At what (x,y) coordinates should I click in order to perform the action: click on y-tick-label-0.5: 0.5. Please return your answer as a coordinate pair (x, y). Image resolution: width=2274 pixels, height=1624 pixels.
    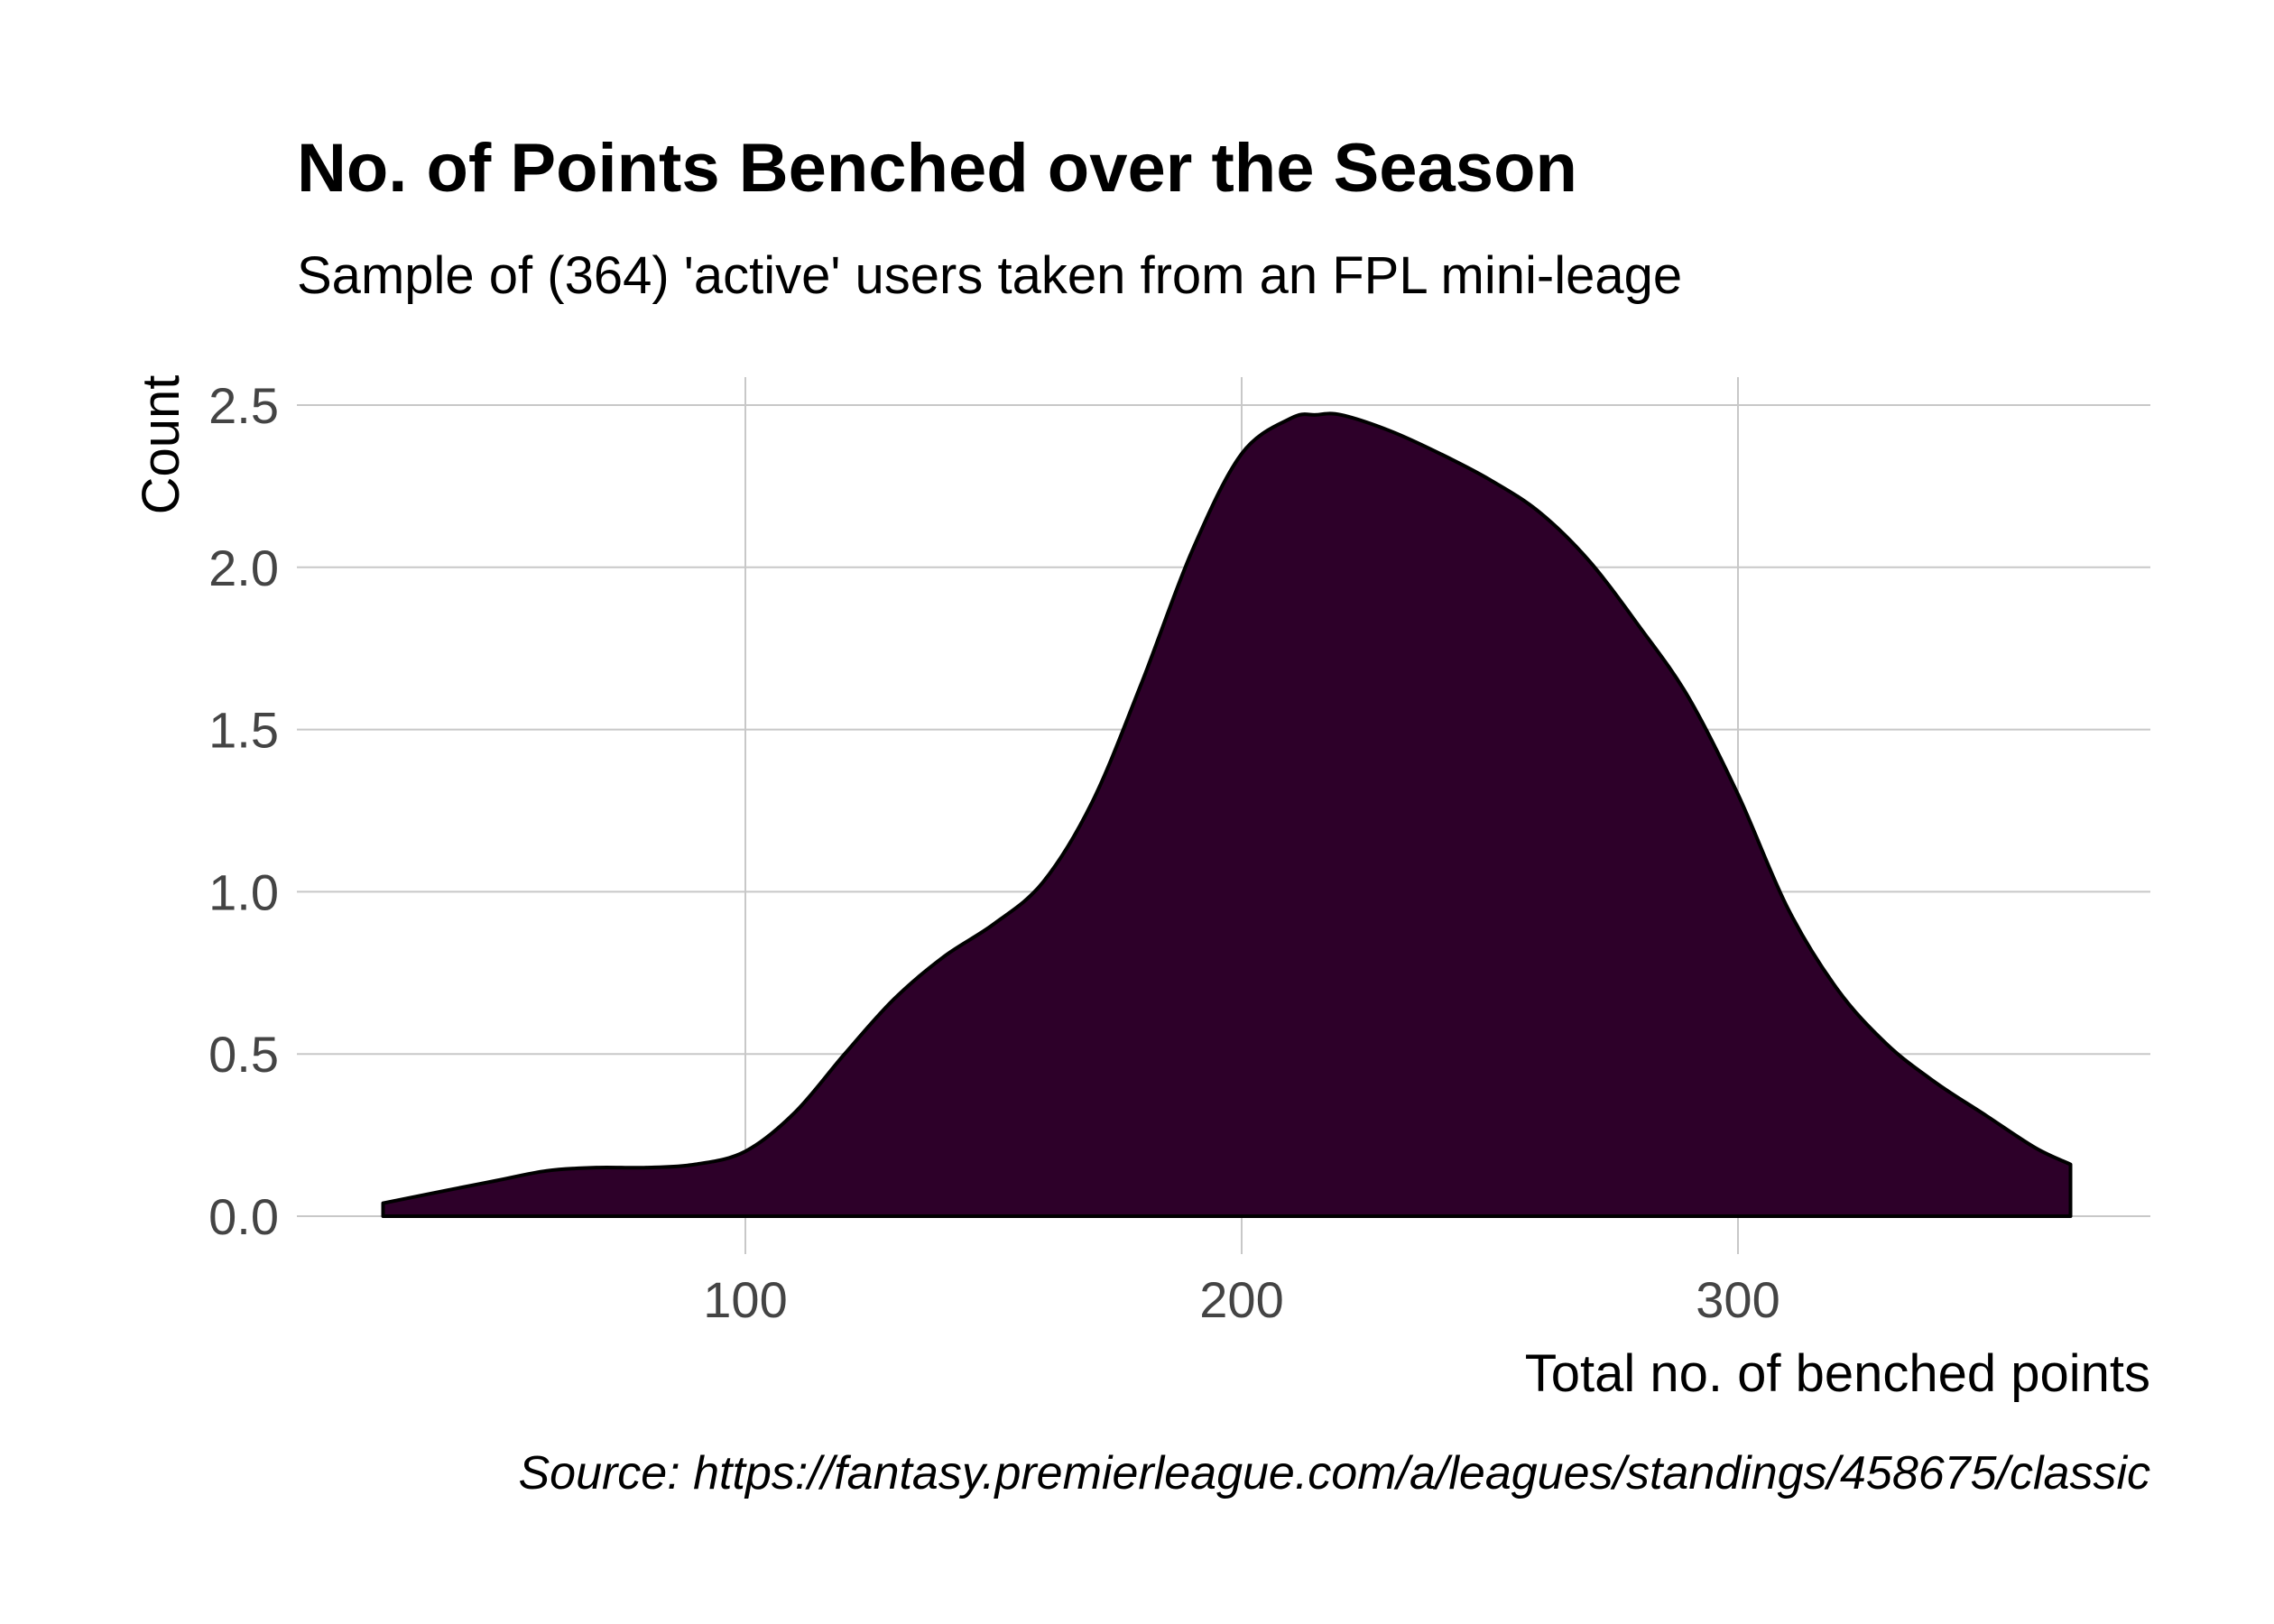
    Looking at the image, I should click on (243, 1054).